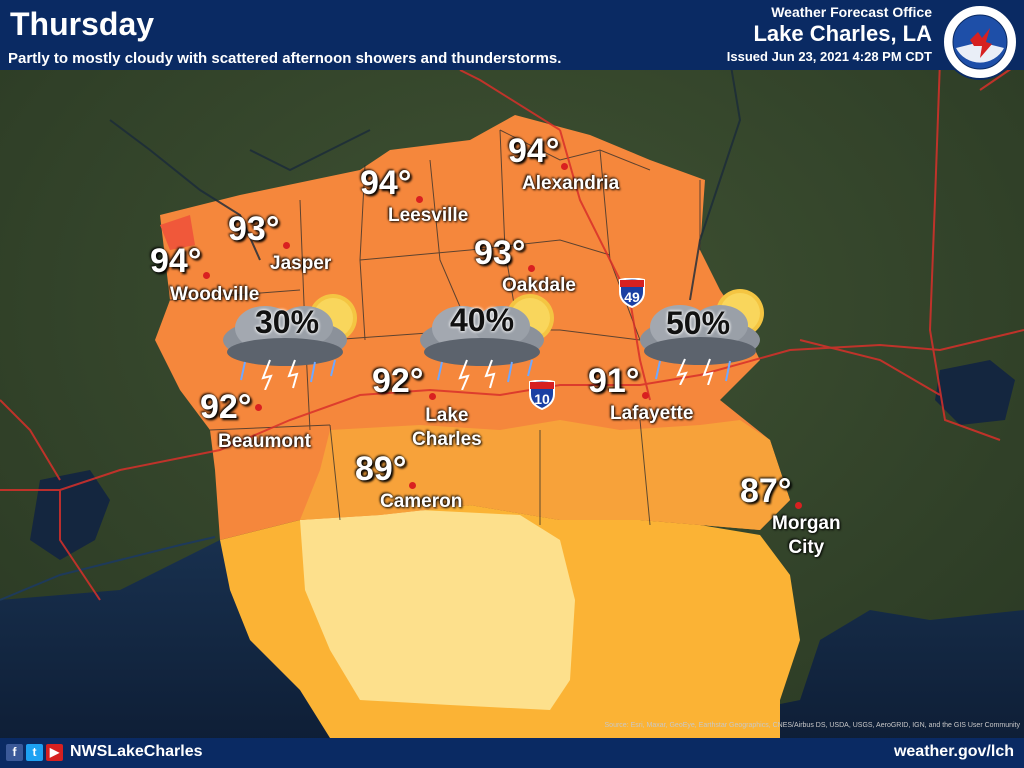  I want to click on city-temp-lafayette: 91°, so click(614, 381).